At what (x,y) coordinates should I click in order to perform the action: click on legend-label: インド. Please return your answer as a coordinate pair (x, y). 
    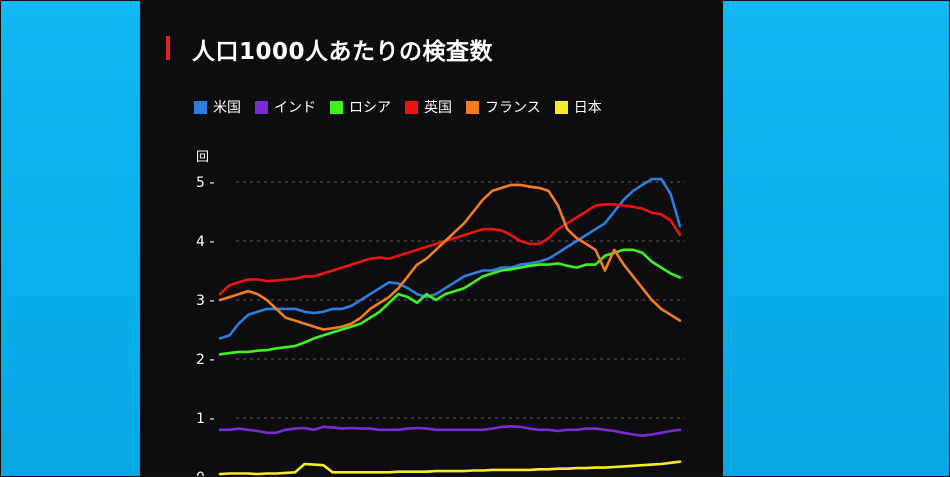
    Looking at the image, I should click on (295, 108).